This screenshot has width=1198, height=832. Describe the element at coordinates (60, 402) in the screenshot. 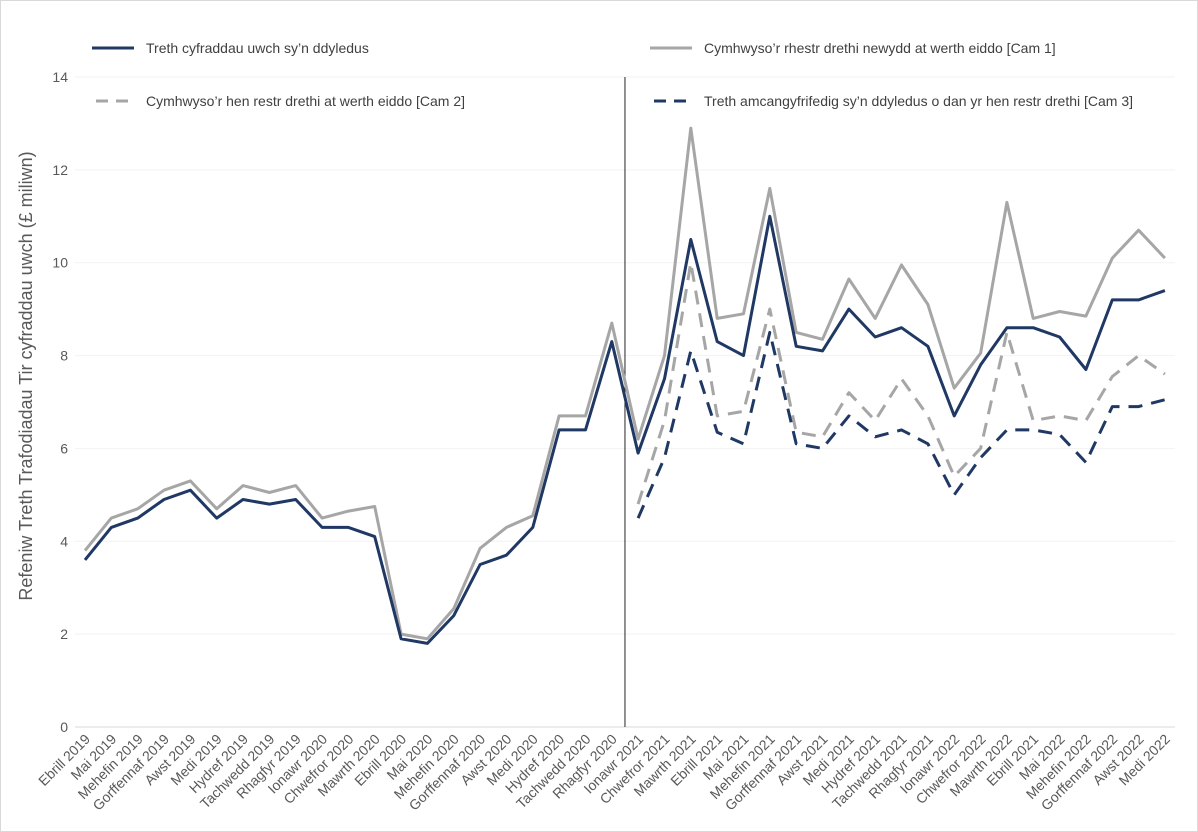

I see `y-axis-ticks: 0 2 4 6 8 10 12 14` at that location.